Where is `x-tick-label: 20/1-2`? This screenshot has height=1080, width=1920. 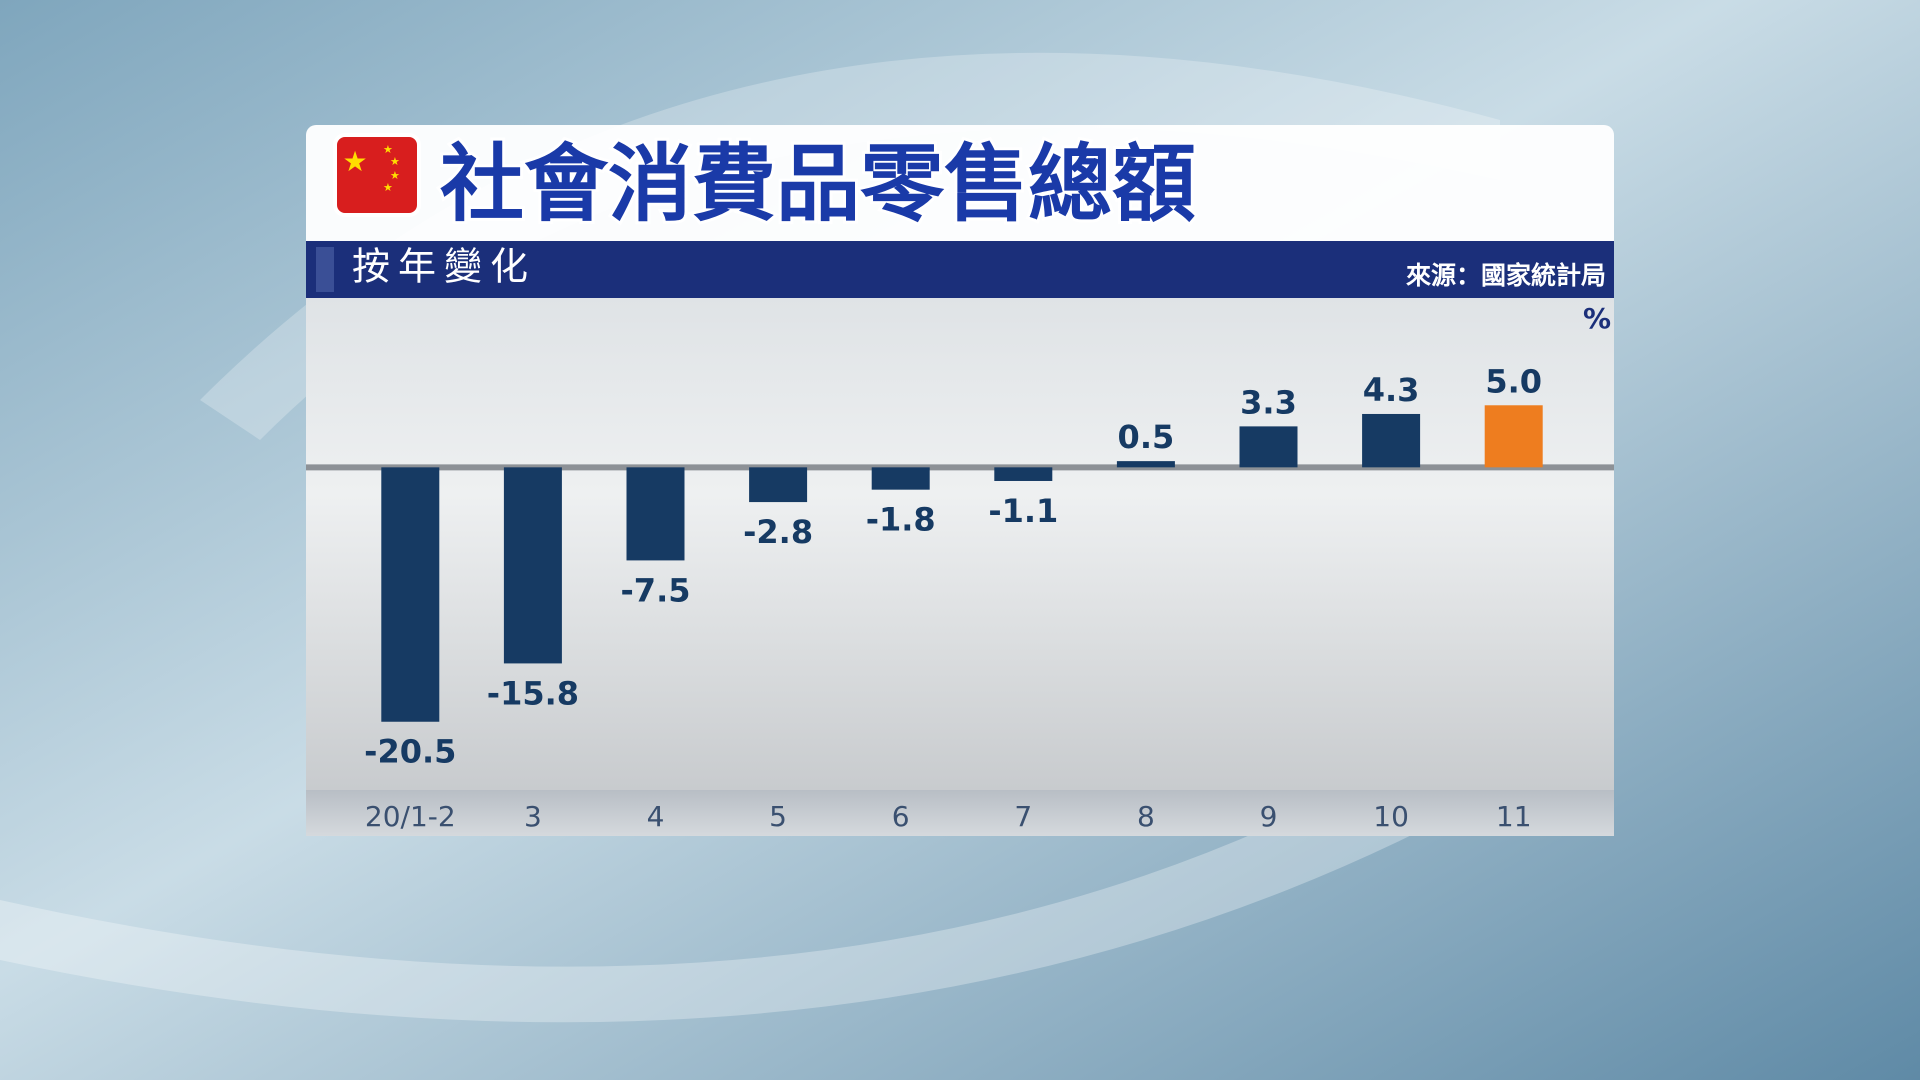
x-tick-label: 20/1-2 is located at coordinates (410, 816).